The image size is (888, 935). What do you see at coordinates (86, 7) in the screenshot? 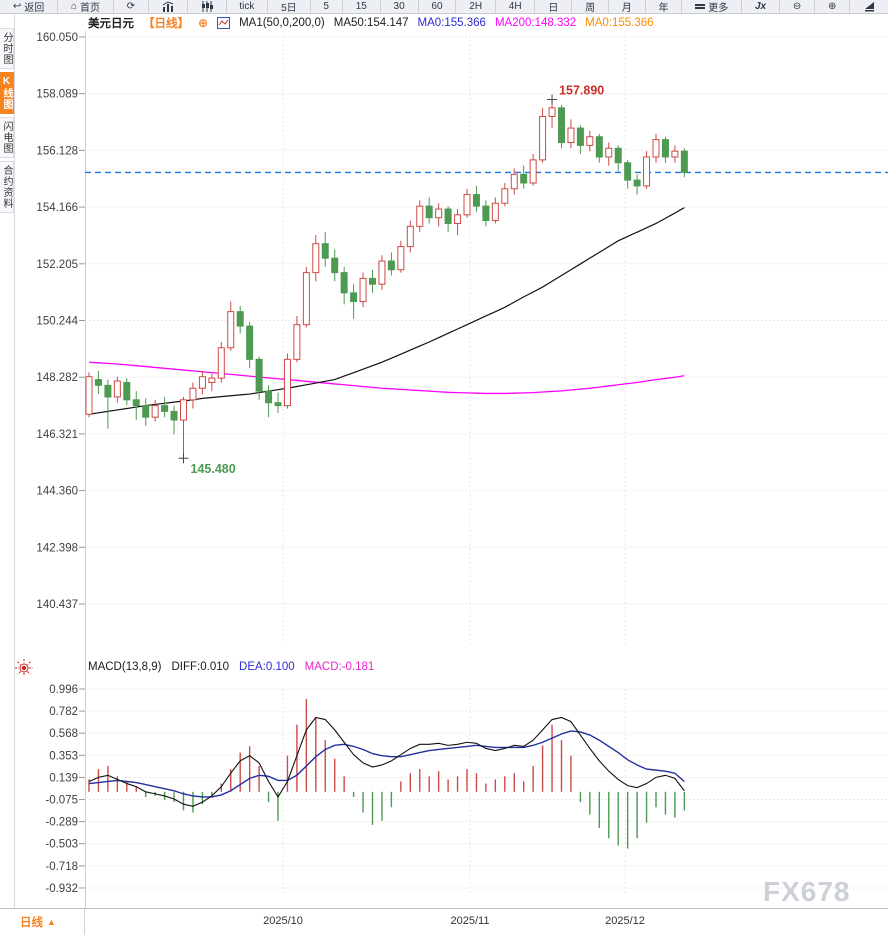
I see `home-button: ⌂ 首页` at bounding box center [86, 7].